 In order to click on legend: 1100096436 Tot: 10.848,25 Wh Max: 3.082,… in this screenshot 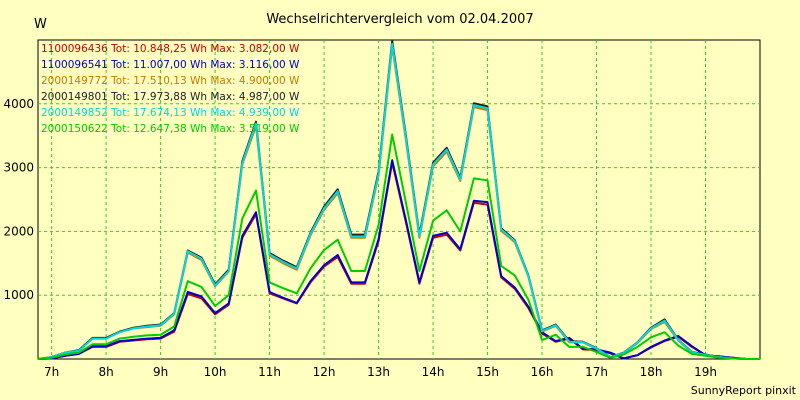, I will do `click(170, 89)`.